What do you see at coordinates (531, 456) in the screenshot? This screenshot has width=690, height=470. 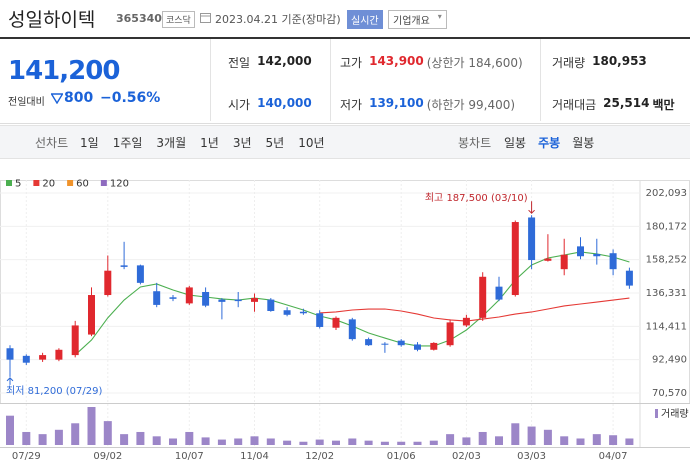 I see `x-tick-label: 03/03` at bounding box center [531, 456].